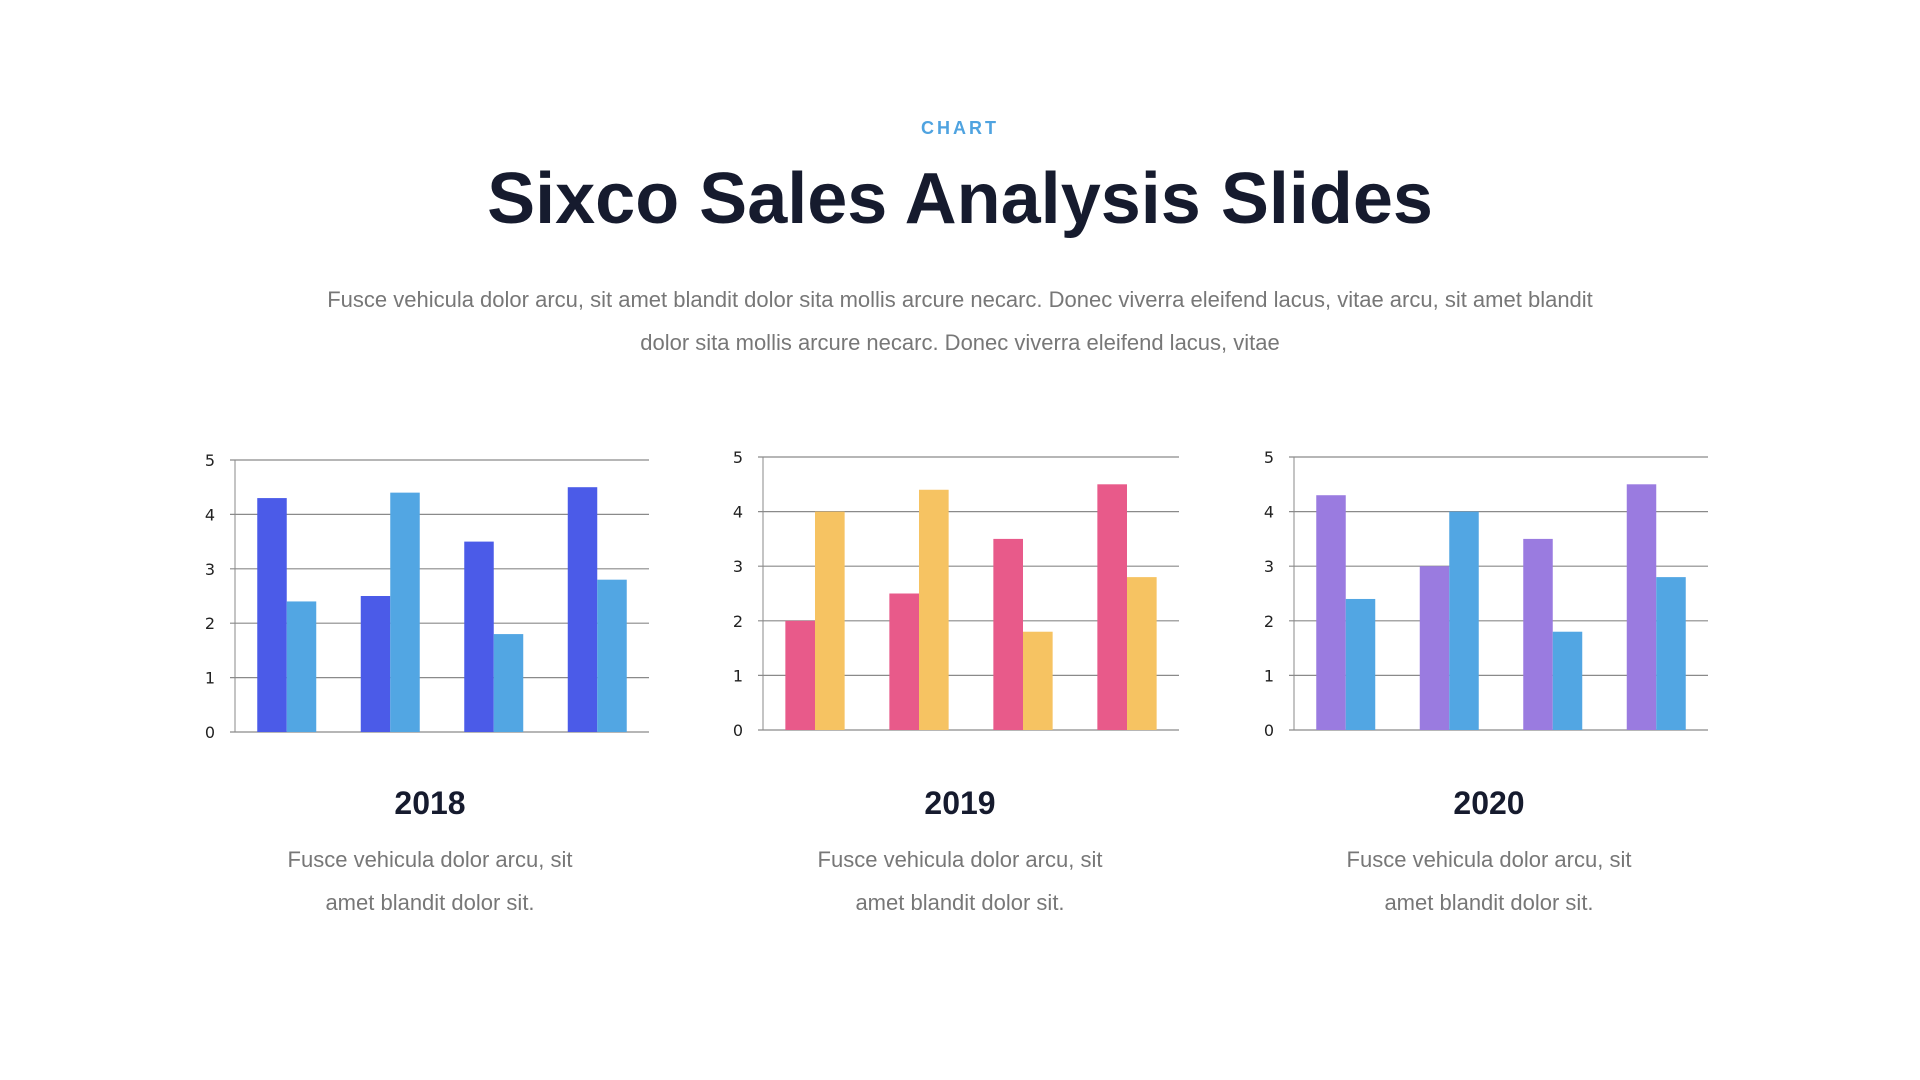  Describe the element at coordinates (960, 199) in the screenshot. I see `page-title: Sixco Sales Analysis Slides` at that location.